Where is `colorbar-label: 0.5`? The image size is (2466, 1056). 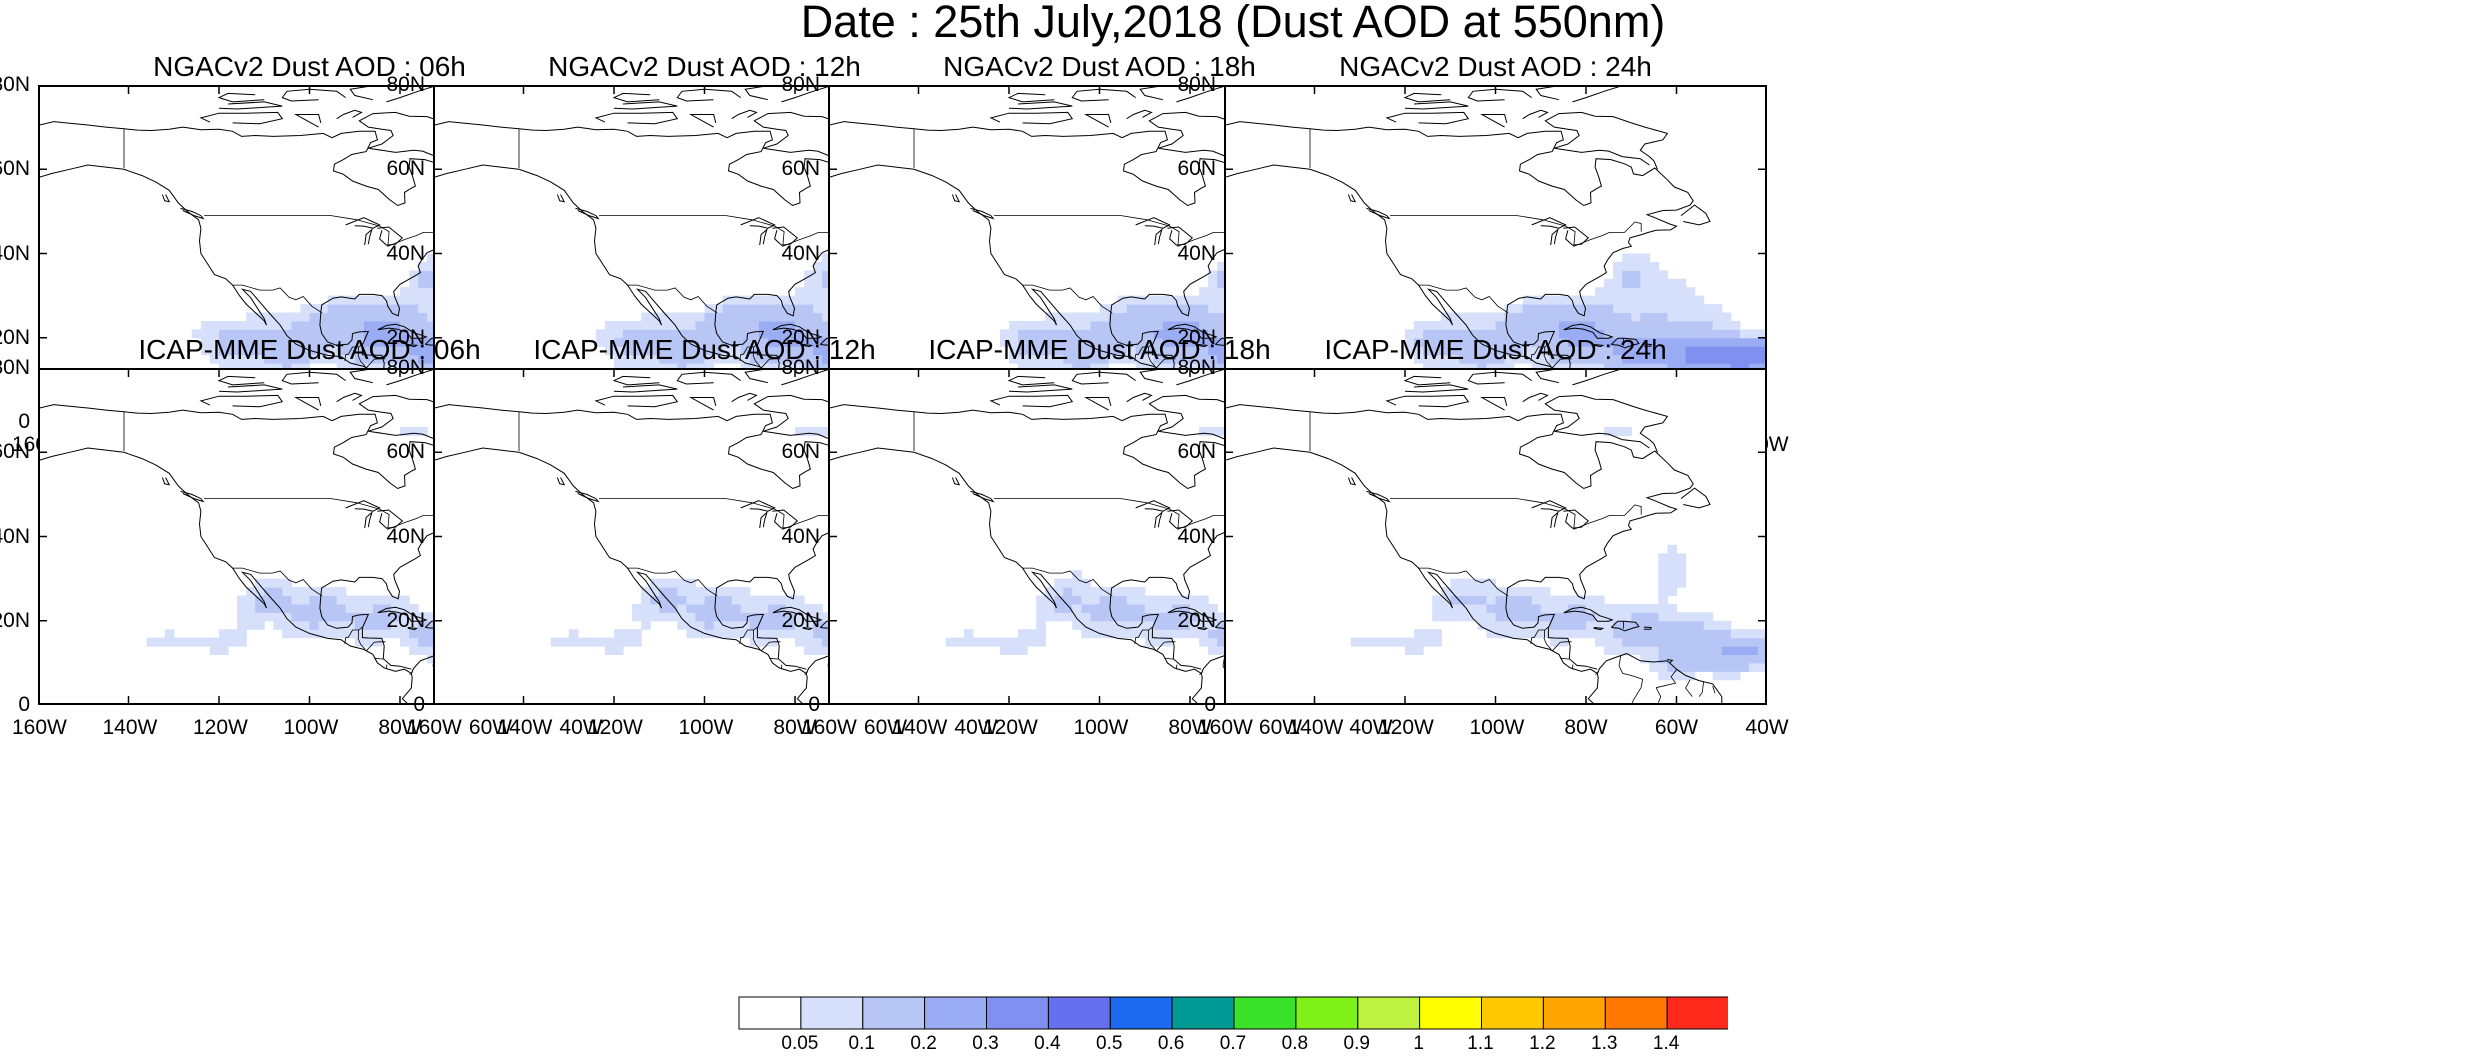 colorbar-label: 0.5 is located at coordinates (1109, 1043).